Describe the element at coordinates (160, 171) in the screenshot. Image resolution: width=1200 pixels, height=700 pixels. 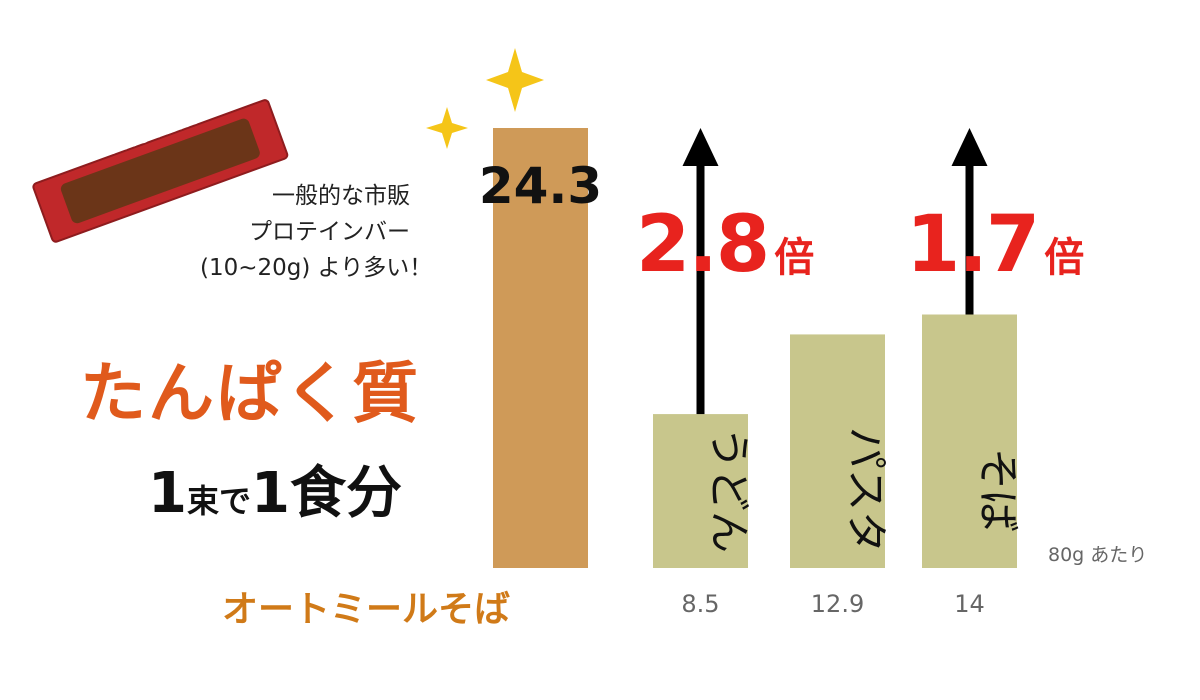
I see `protein-bar-pack` at that location.